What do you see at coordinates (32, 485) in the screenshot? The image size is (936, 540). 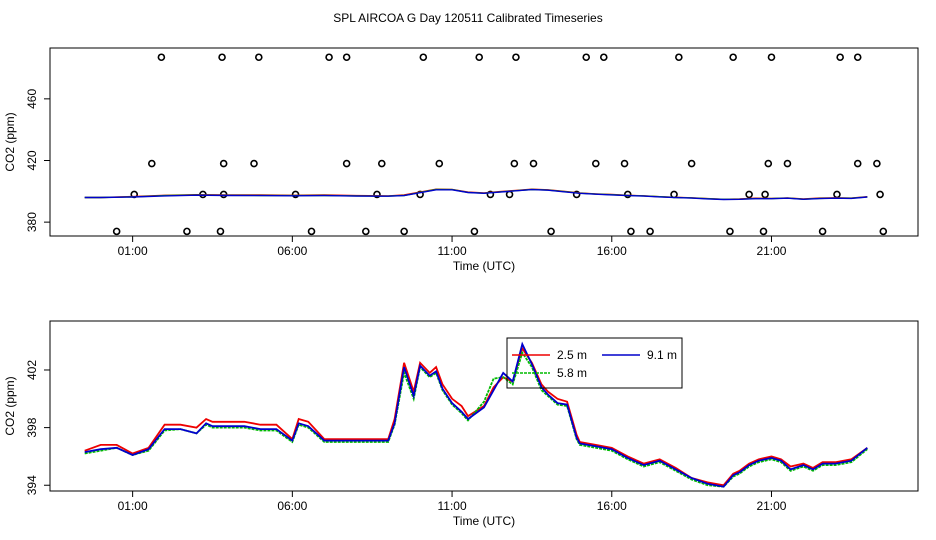 I see `y-tick-label: 394` at bounding box center [32, 485].